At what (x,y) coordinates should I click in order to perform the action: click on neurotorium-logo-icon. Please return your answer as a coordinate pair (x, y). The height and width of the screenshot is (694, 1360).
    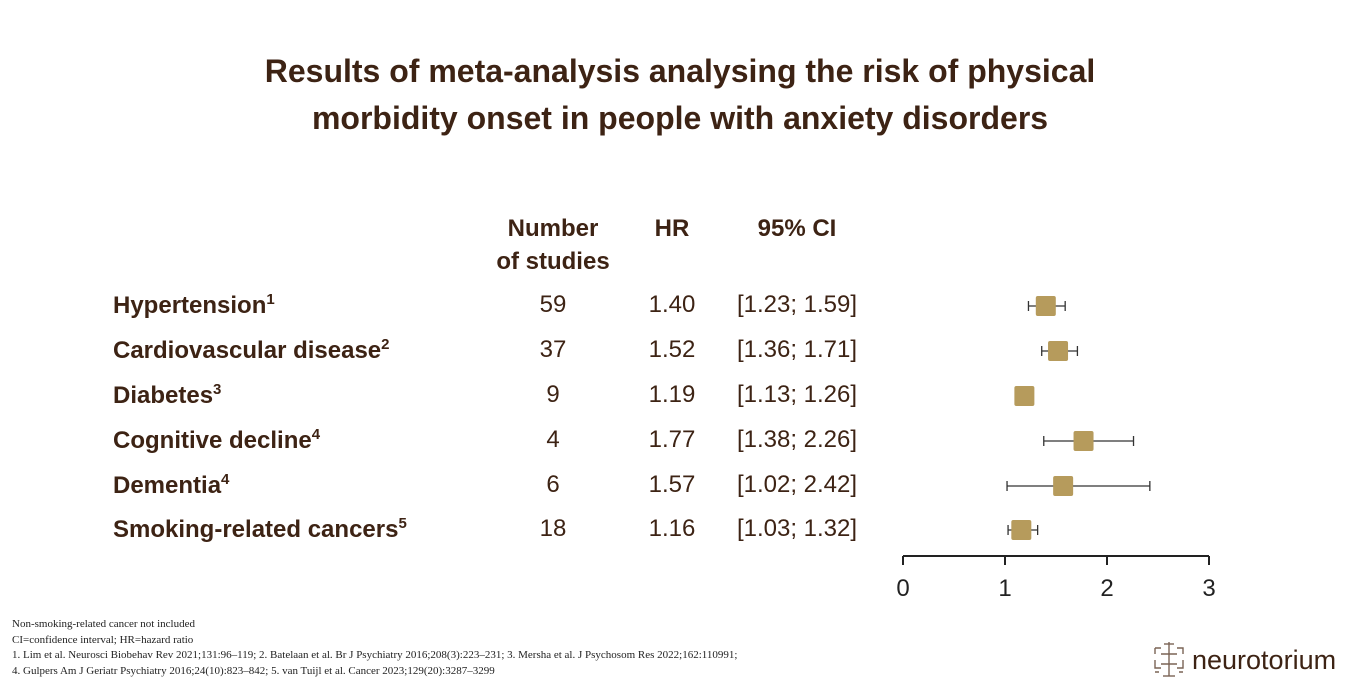
    Looking at the image, I should click on (1169, 659).